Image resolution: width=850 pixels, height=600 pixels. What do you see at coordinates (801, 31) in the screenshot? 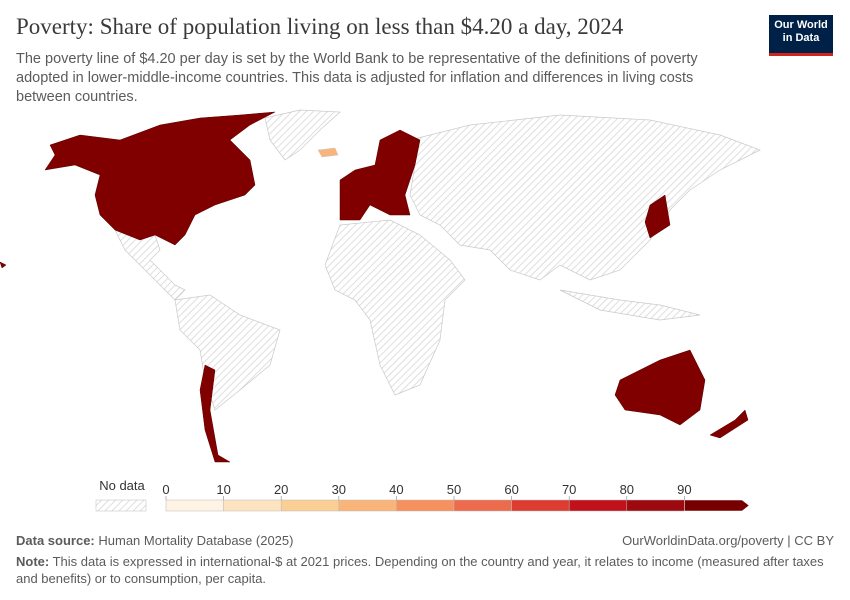
I see `logo-text: Our World in Data` at bounding box center [801, 31].